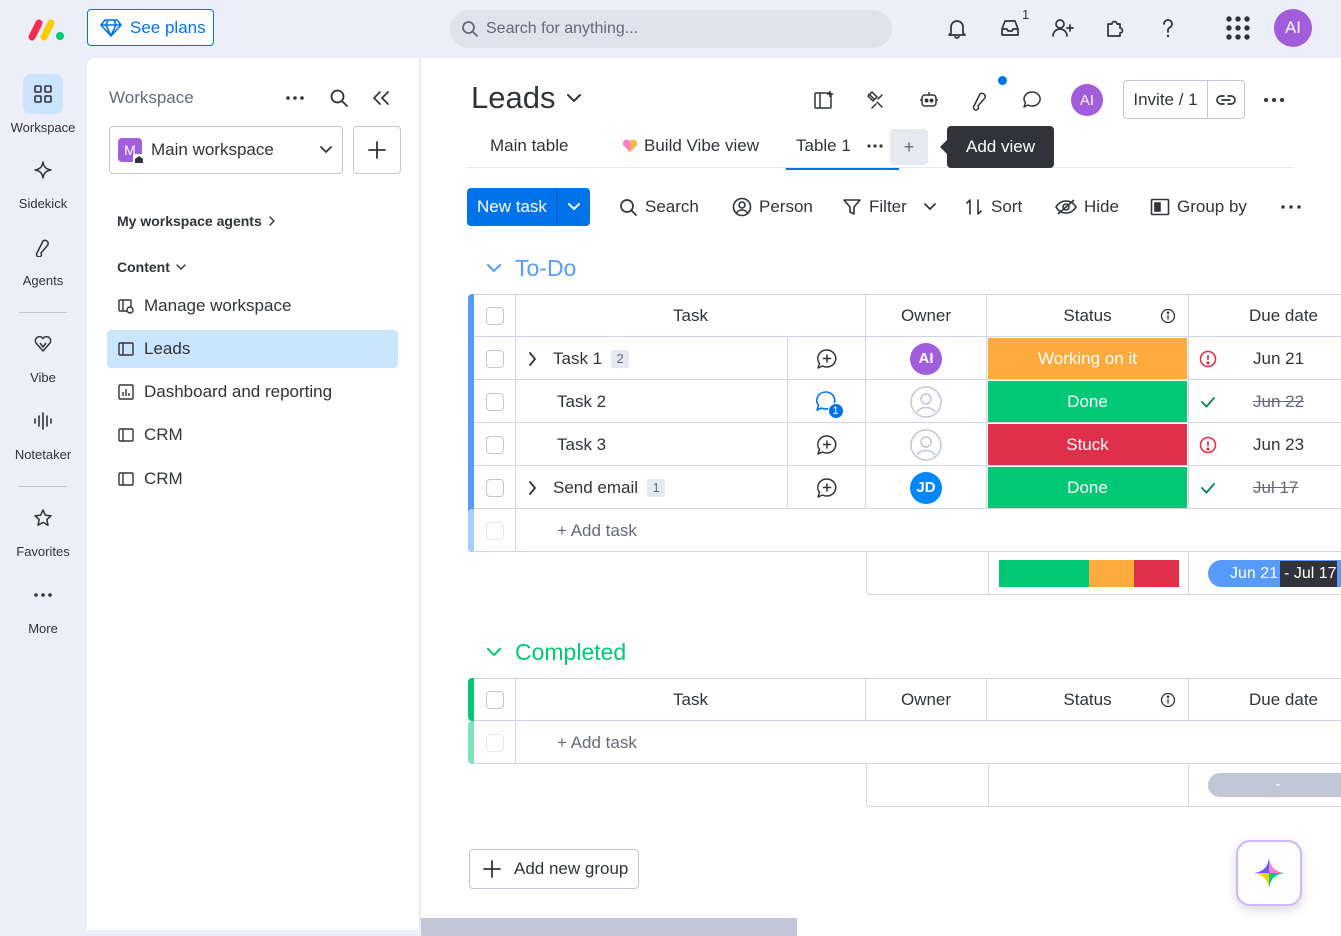  What do you see at coordinates (1264, 401) in the screenshot?
I see `due-date-cell: Jun 22` at bounding box center [1264, 401].